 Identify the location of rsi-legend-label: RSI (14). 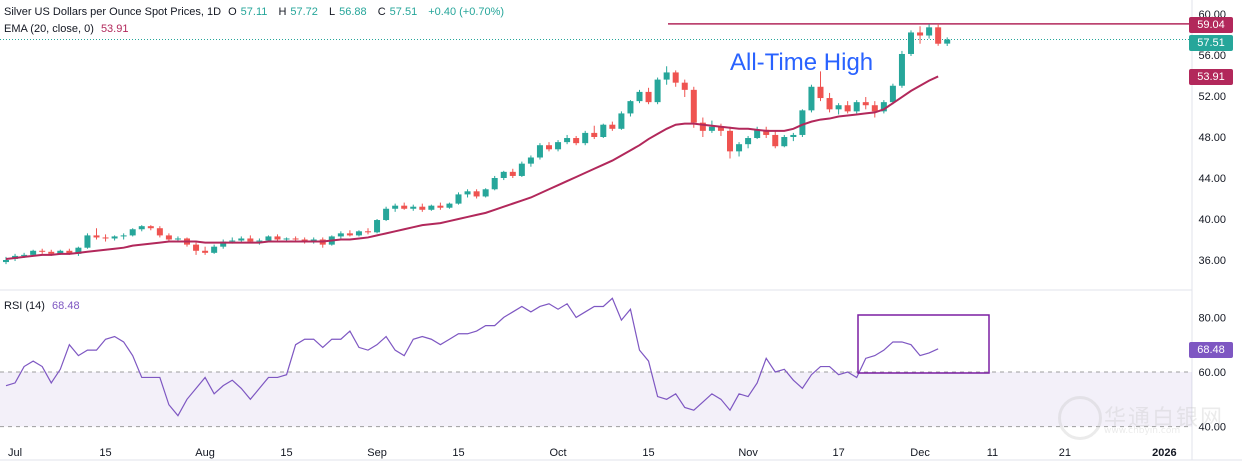
(24, 306).